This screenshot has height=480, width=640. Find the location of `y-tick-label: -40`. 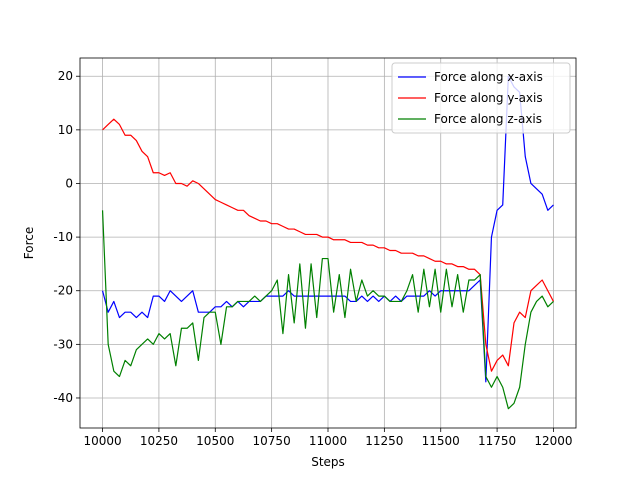

y-tick-label: -40 is located at coordinates (63, 398).